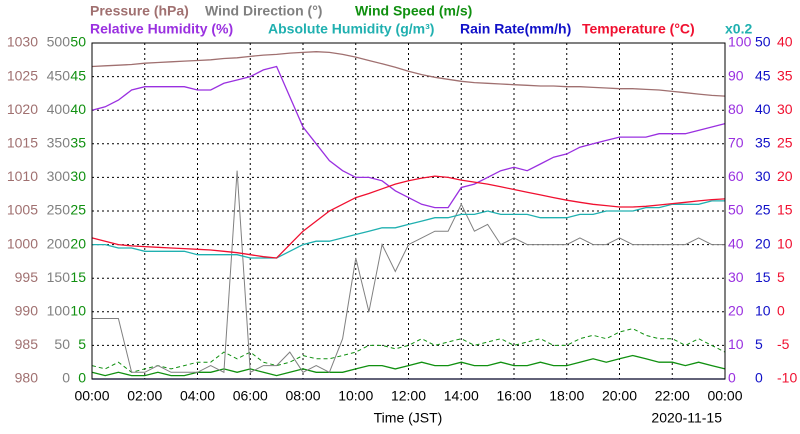 This screenshot has height=434, width=800. What do you see at coordinates (263, 11) in the screenshot?
I see `legend-entry: Wind Direction (°)` at bounding box center [263, 11].